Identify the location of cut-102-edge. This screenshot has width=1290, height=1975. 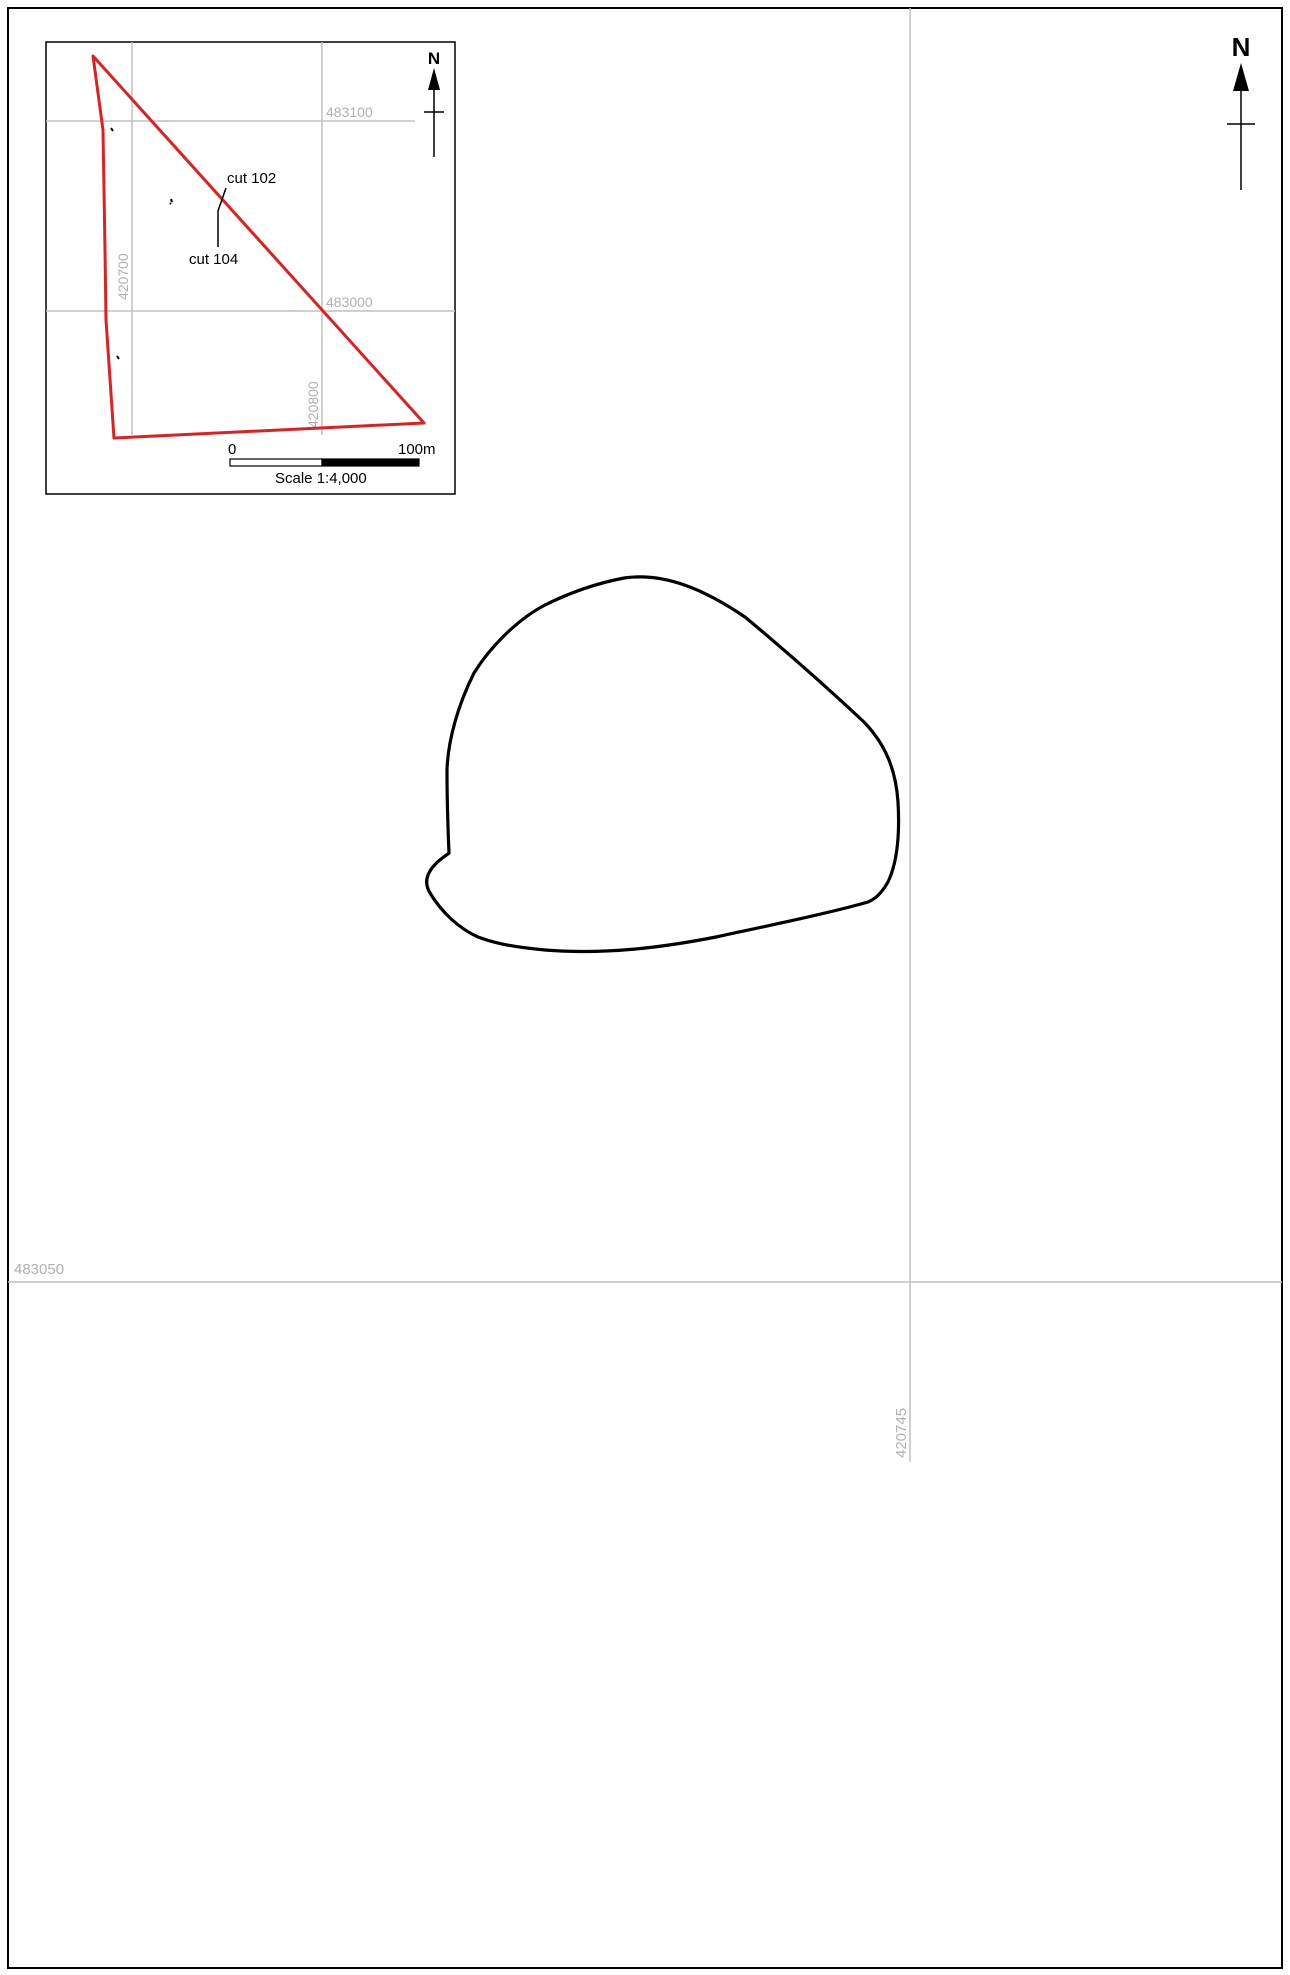
(663, 764).